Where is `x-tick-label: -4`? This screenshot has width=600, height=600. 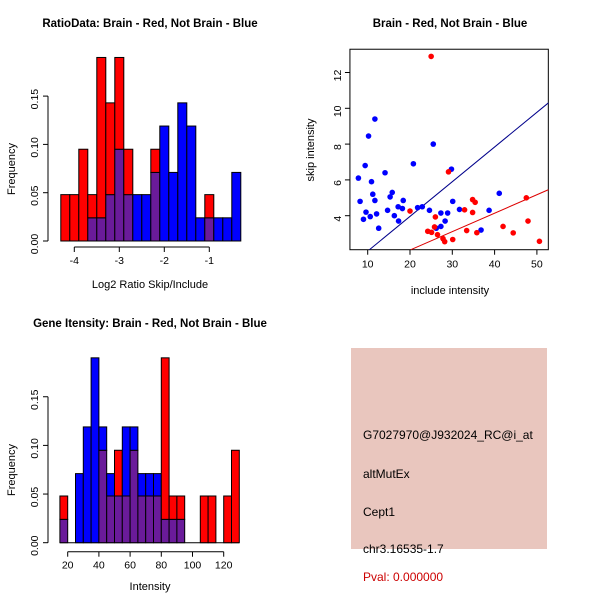 x-tick-label: -4 is located at coordinates (74, 261).